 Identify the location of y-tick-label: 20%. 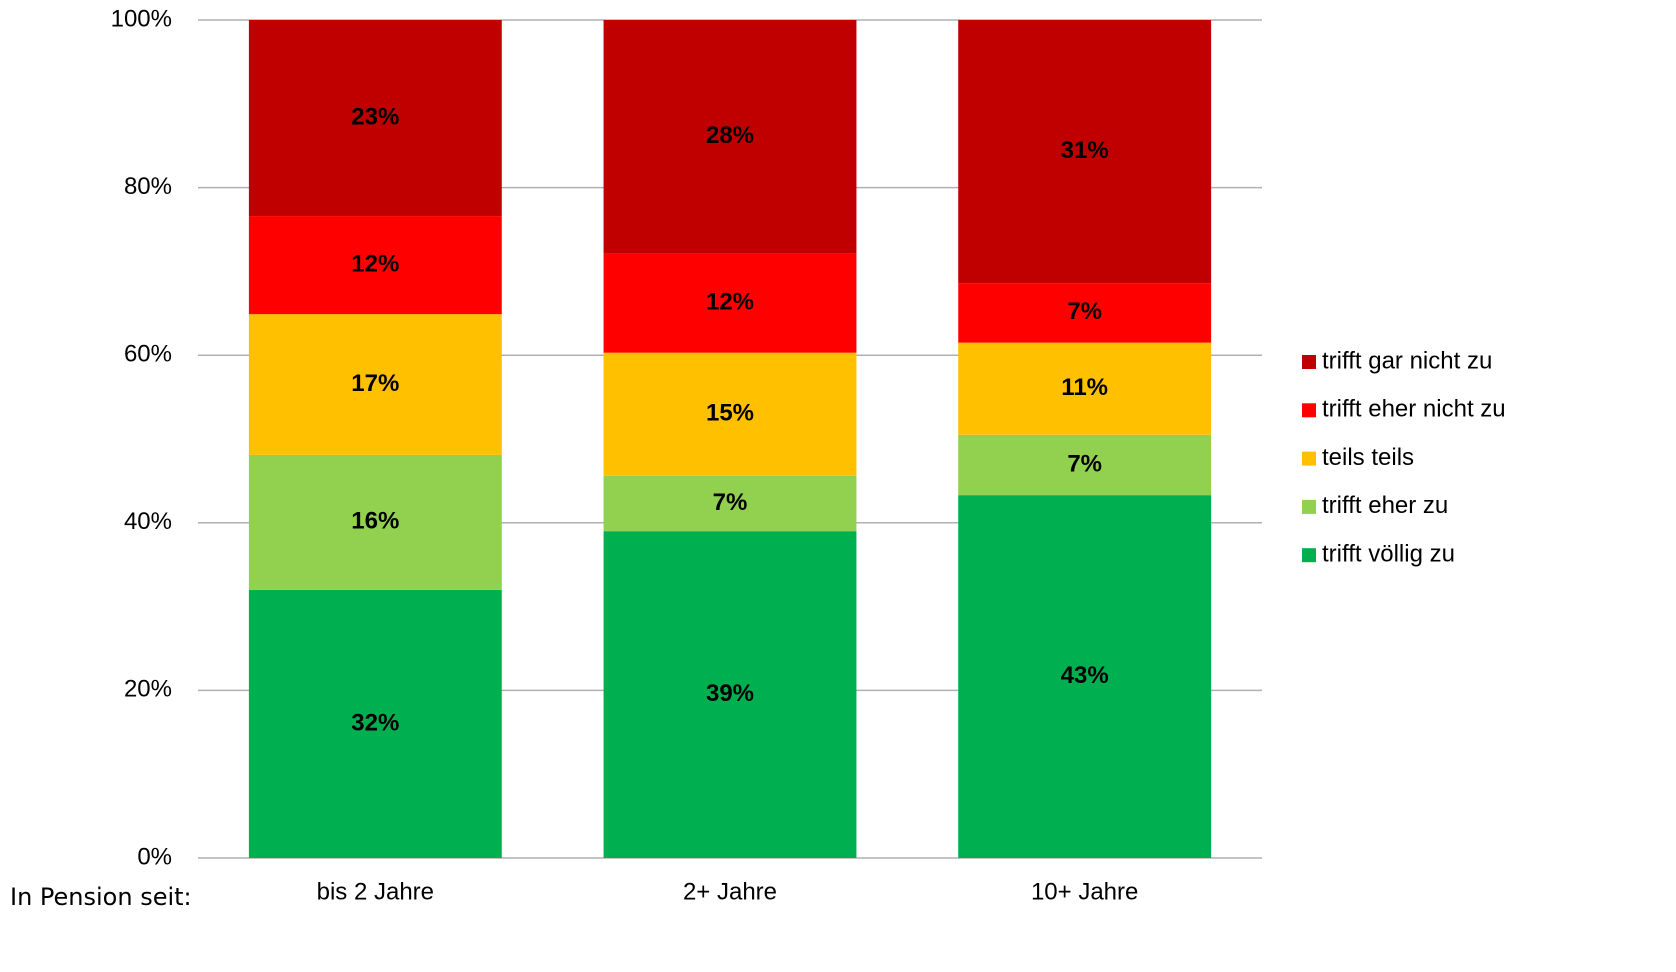
(148, 689).